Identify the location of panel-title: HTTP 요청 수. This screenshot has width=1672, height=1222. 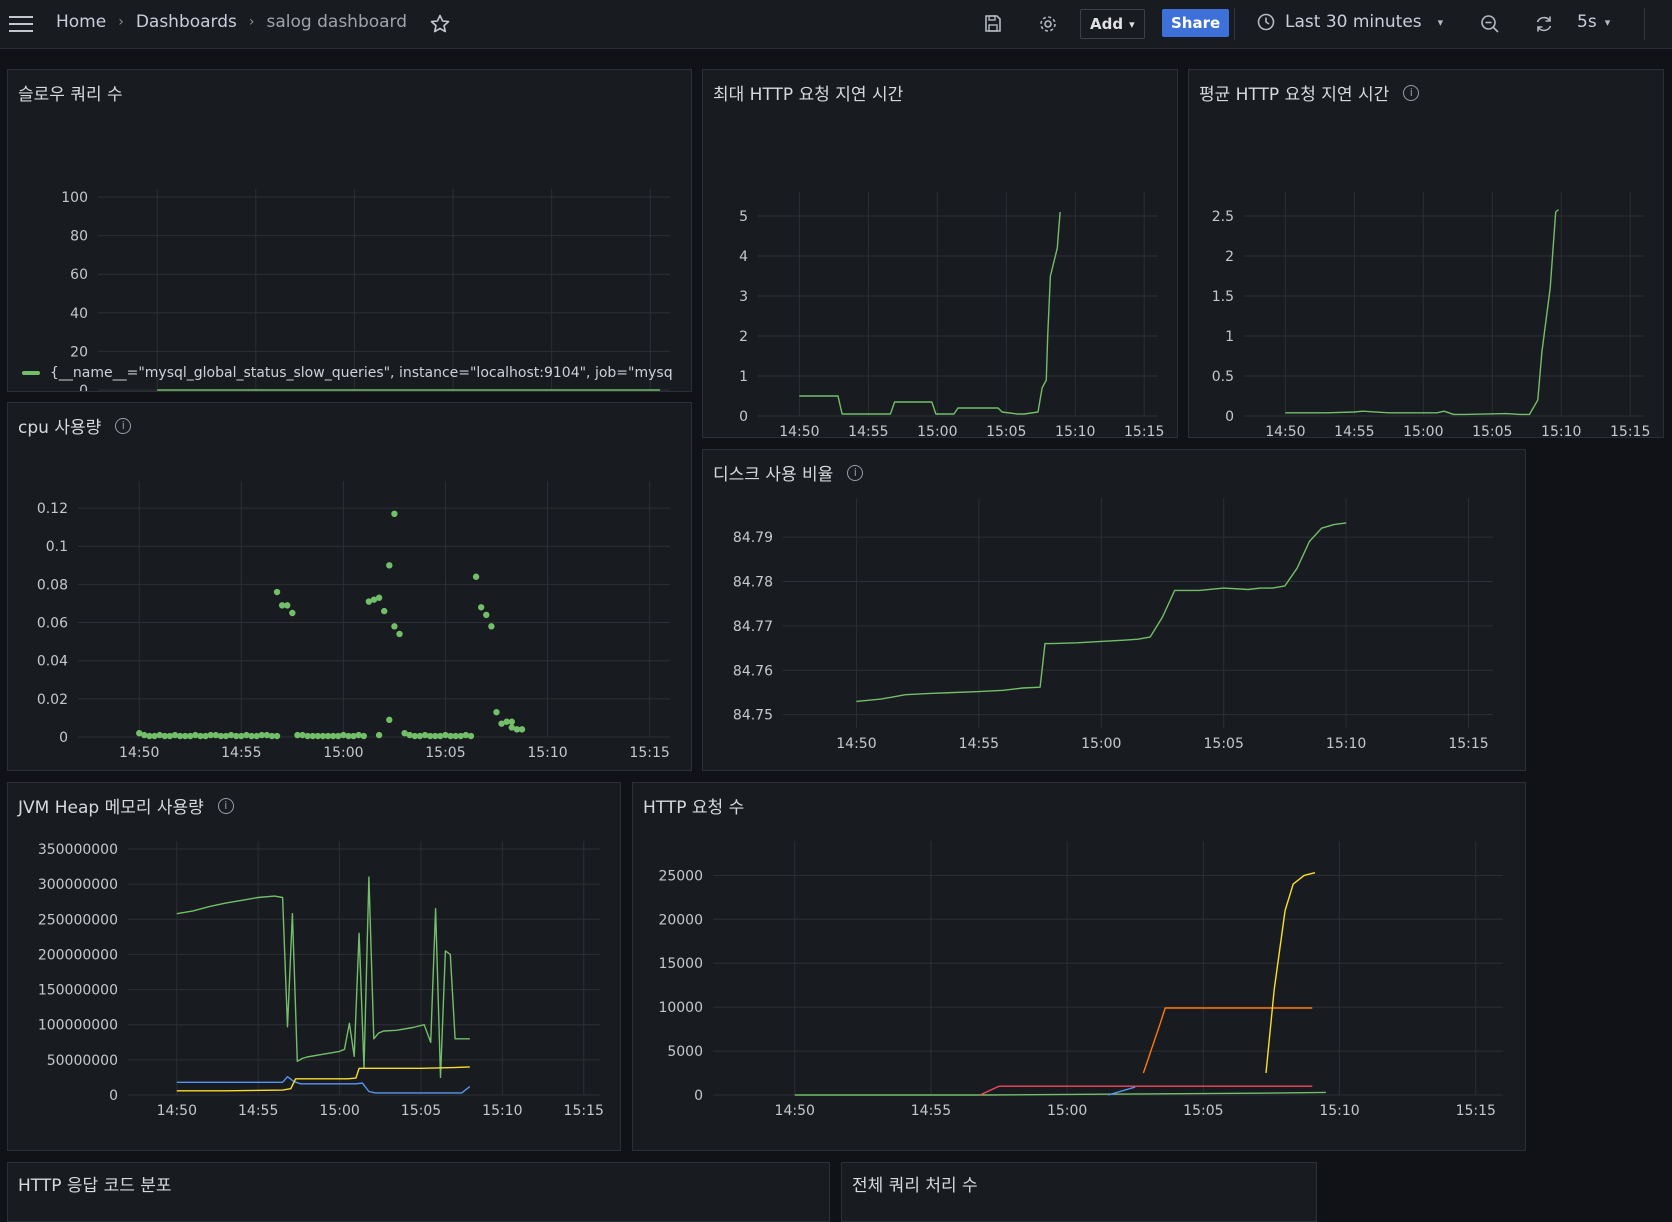
(693, 805).